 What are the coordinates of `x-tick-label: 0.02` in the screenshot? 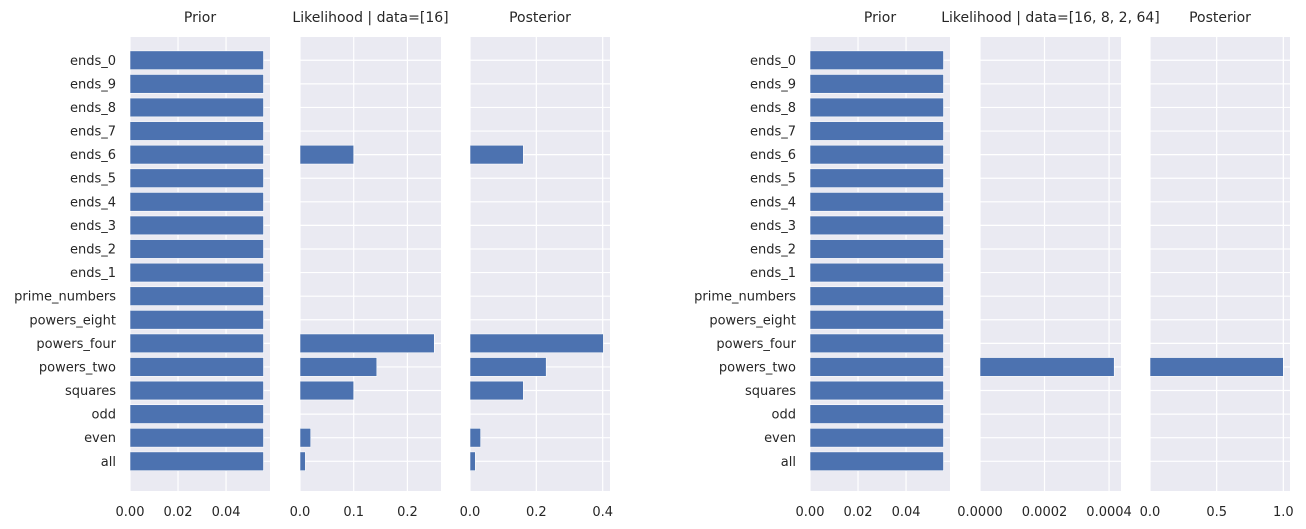 It's located at (178, 512).